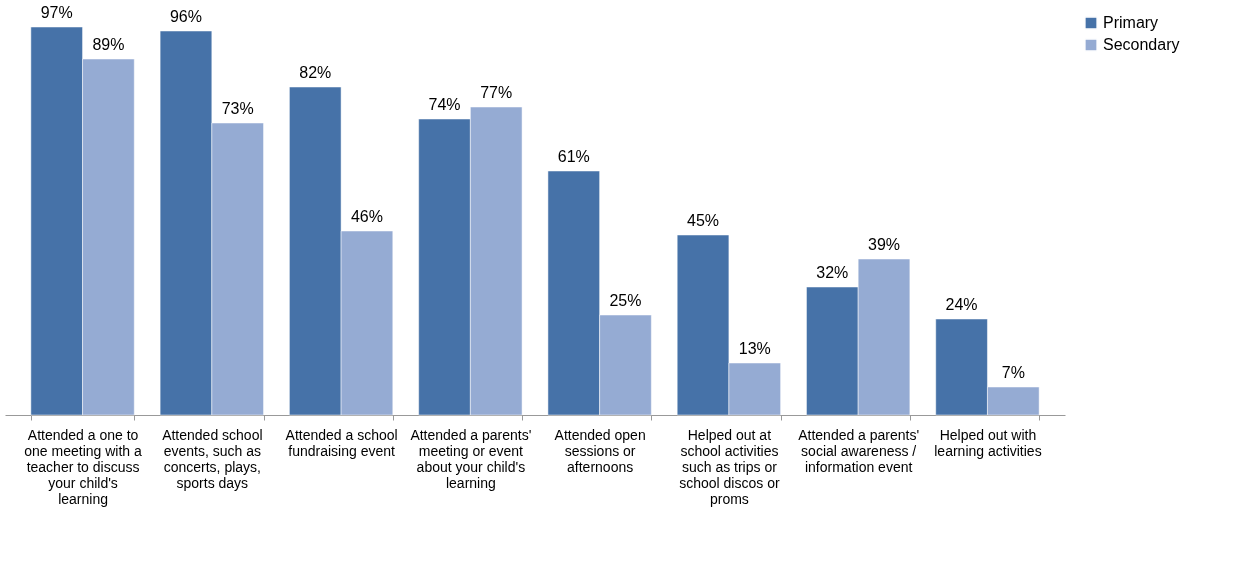  I want to click on data-label: 25%, so click(625, 300).